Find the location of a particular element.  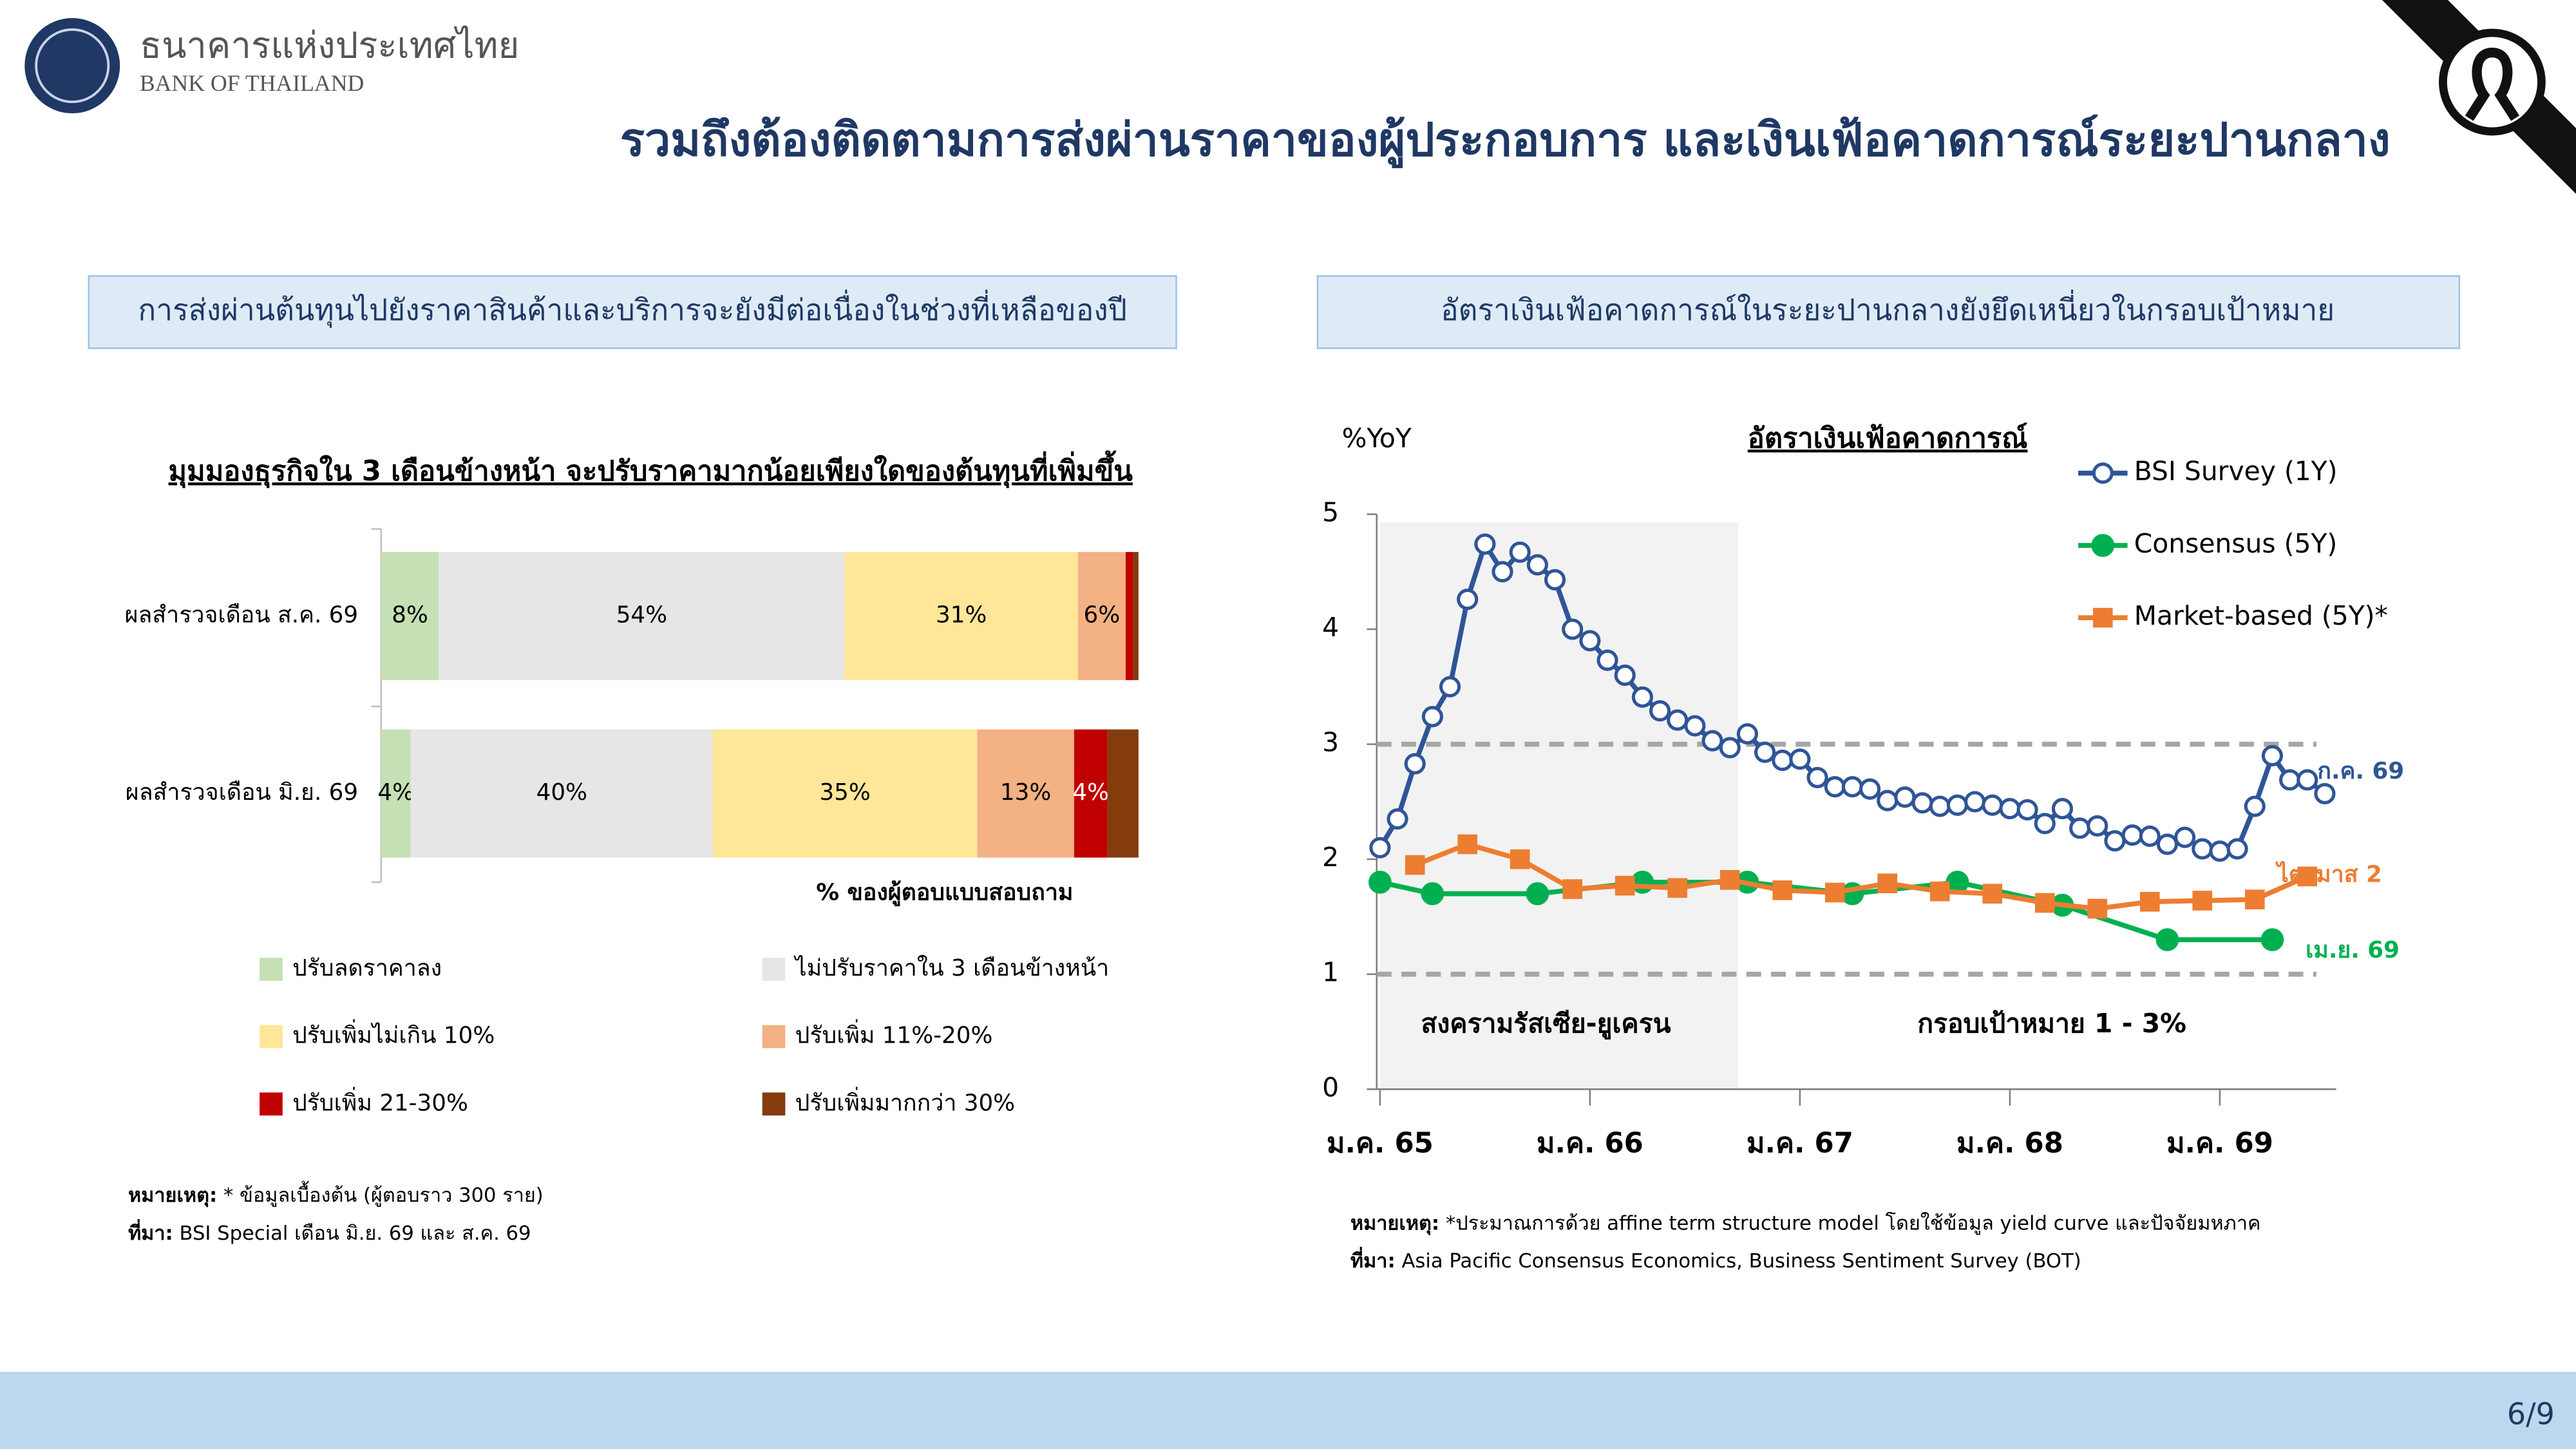

target-label: กรอบเป้าหมาย 1 - 3% is located at coordinates (2051, 1023).